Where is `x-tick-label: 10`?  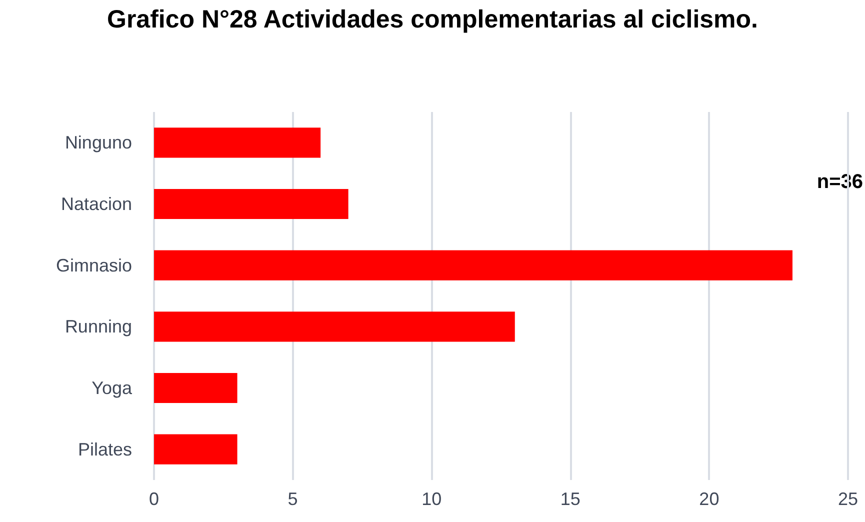 x-tick-label: 10 is located at coordinates (432, 499).